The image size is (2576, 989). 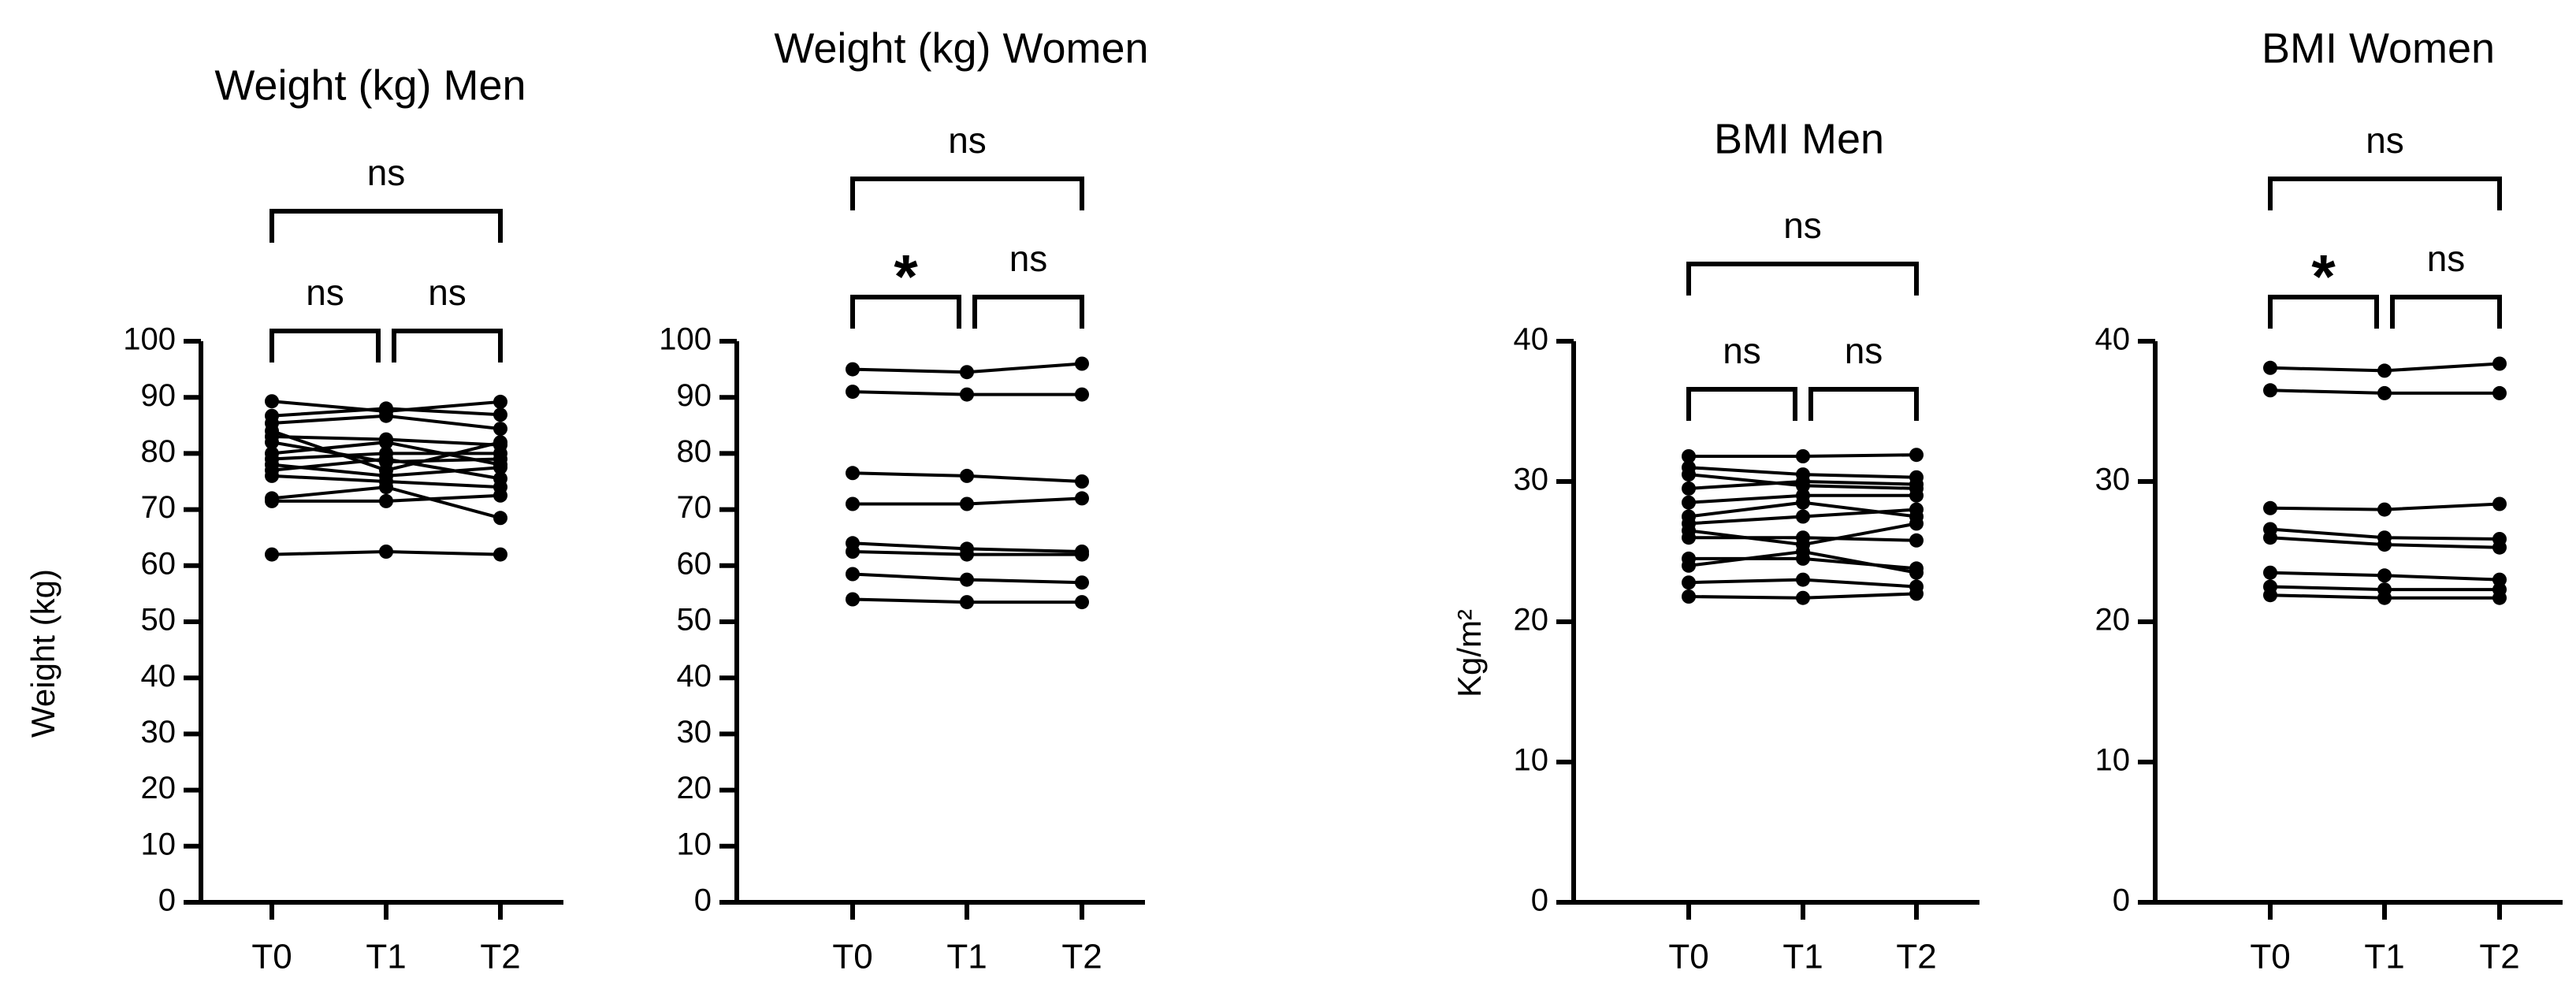 What do you see at coordinates (1802, 957) in the screenshot?
I see `x-tick-label: T1` at bounding box center [1802, 957].